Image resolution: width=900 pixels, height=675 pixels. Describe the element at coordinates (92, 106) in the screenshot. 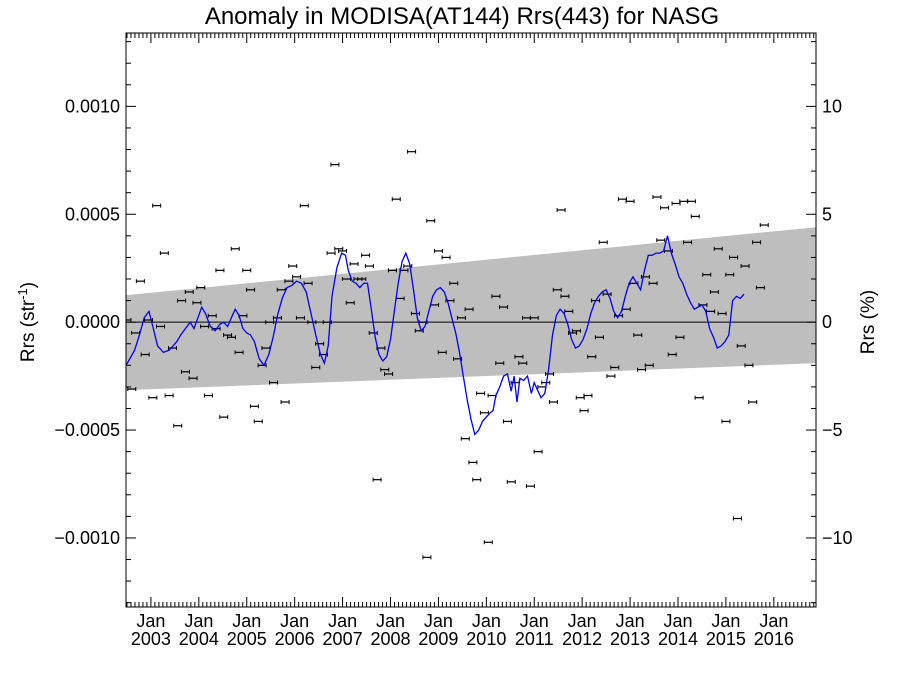

I see `left-tick-label: 0.0010` at that location.